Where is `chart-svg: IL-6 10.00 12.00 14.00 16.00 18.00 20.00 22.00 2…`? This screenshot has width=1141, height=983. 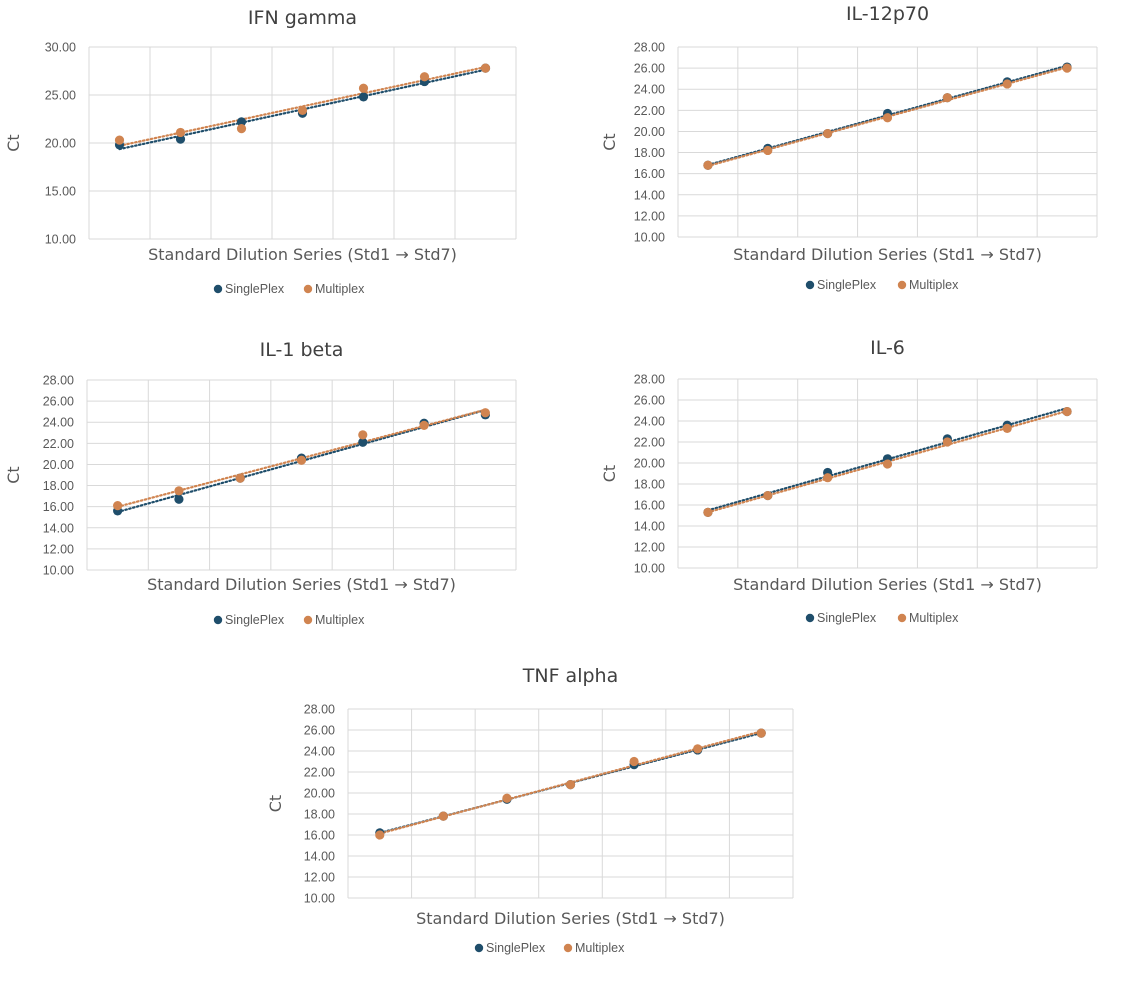 chart-svg: IL-6 10.00 12.00 14.00 16.00 18.00 20.00 22.00 2… is located at coordinates (849, 481).